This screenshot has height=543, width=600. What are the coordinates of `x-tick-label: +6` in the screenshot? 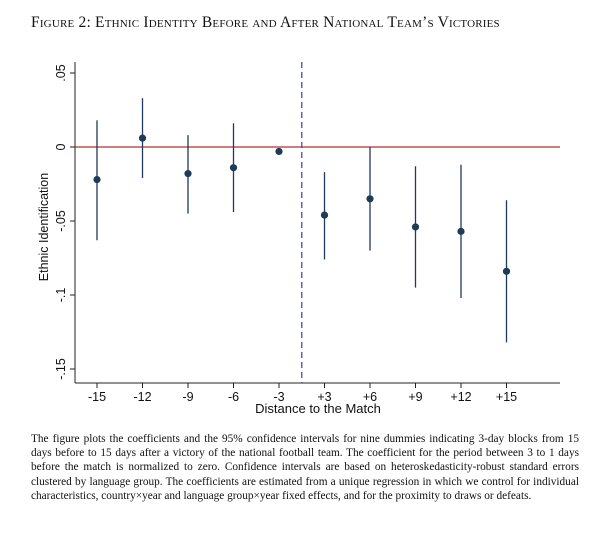 It's located at (370, 397).